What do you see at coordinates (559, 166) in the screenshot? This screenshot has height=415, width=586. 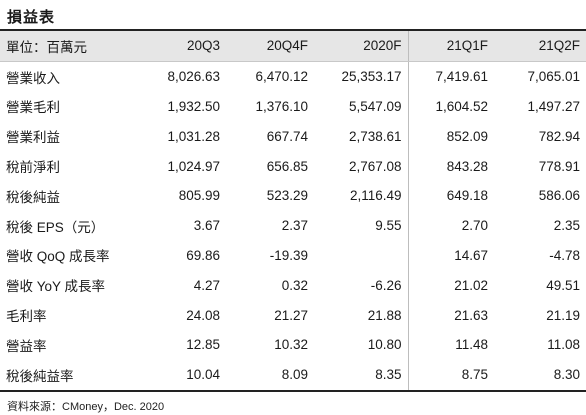 I see `table-cell: 778.91` at bounding box center [559, 166].